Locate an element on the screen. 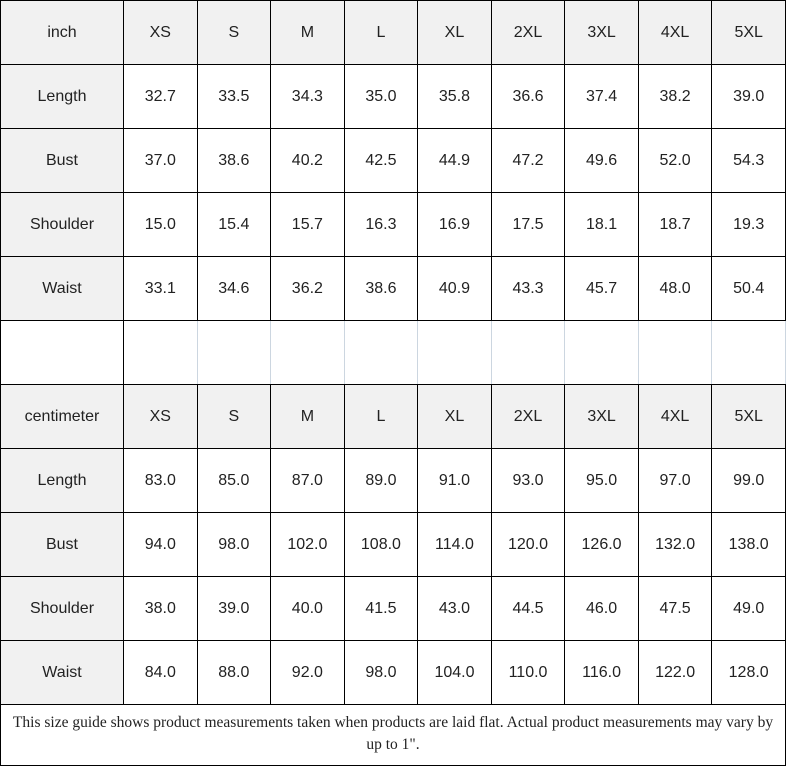 The height and width of the screenshot is (766, 786). value-cell: 94.0 is located at coordinates (160, 544).